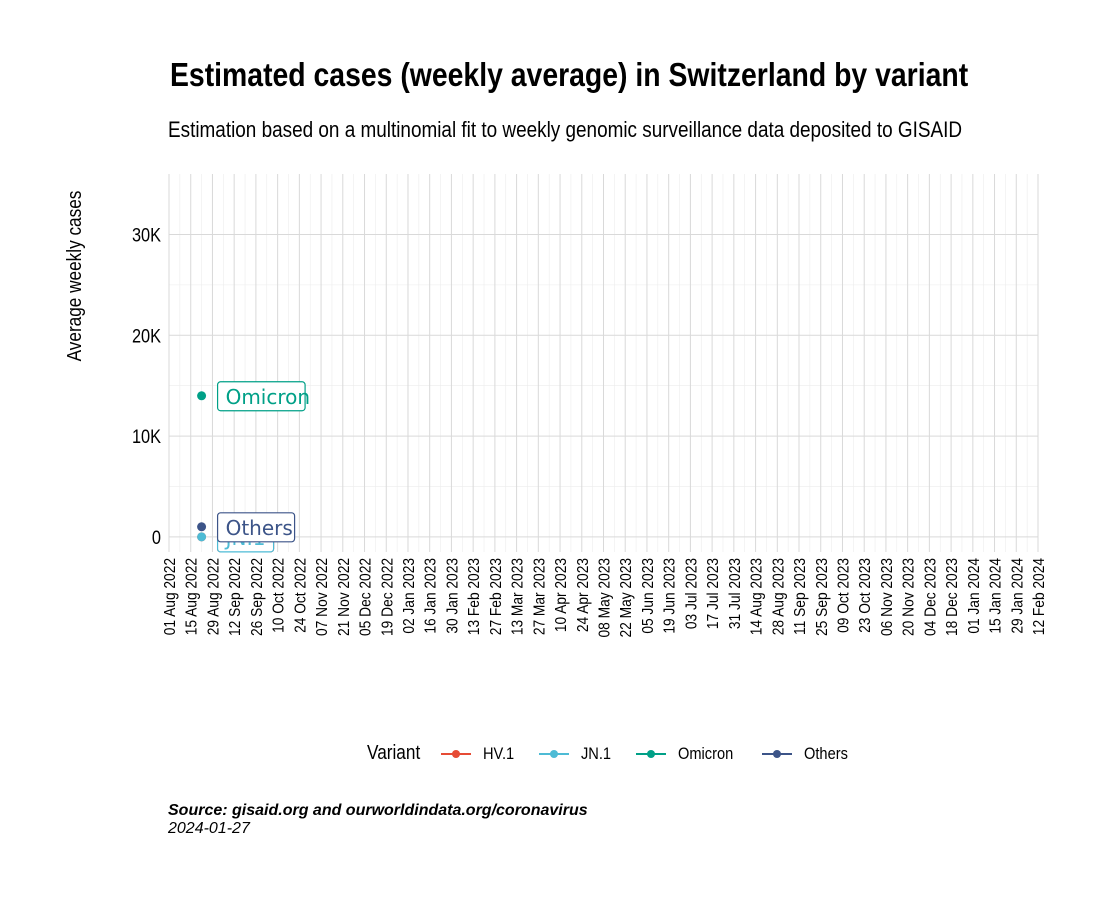  I want to click on data-label-box-others, so click(256, 527).